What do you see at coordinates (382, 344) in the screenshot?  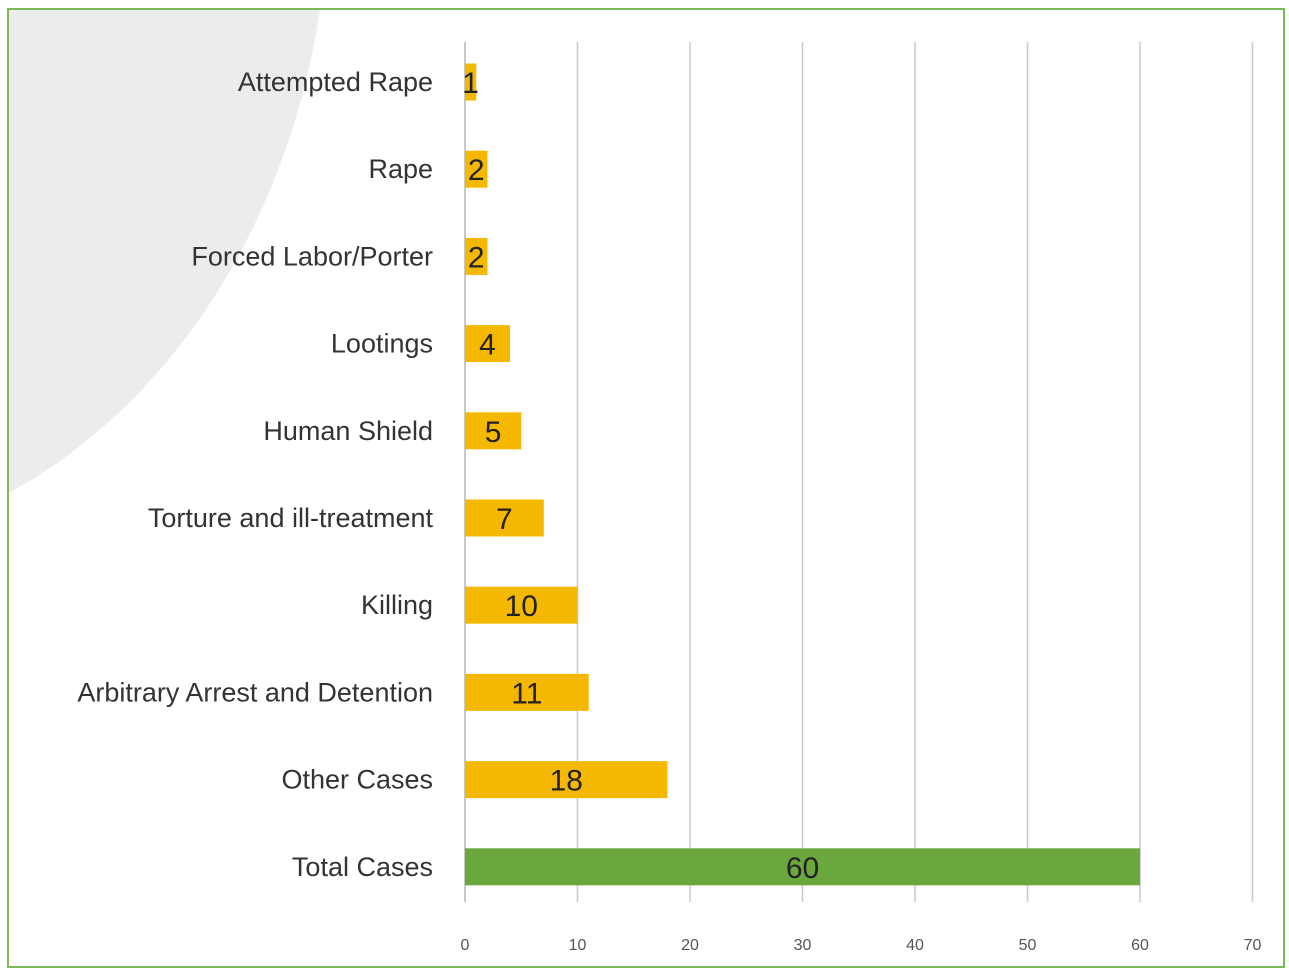 I see `category-label: Lootings` at bounding box center [382, 344].